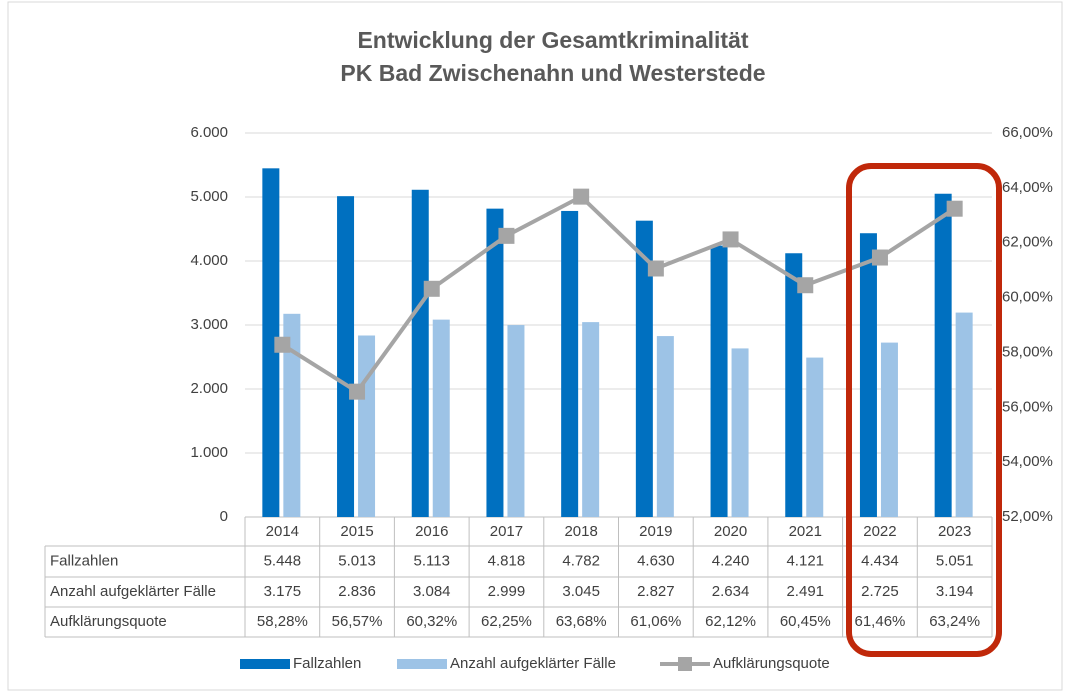 Image resolution: width=1070 pixels, height=694 pixels. I want to click on table-cell: 4.240, so click(731, 560).